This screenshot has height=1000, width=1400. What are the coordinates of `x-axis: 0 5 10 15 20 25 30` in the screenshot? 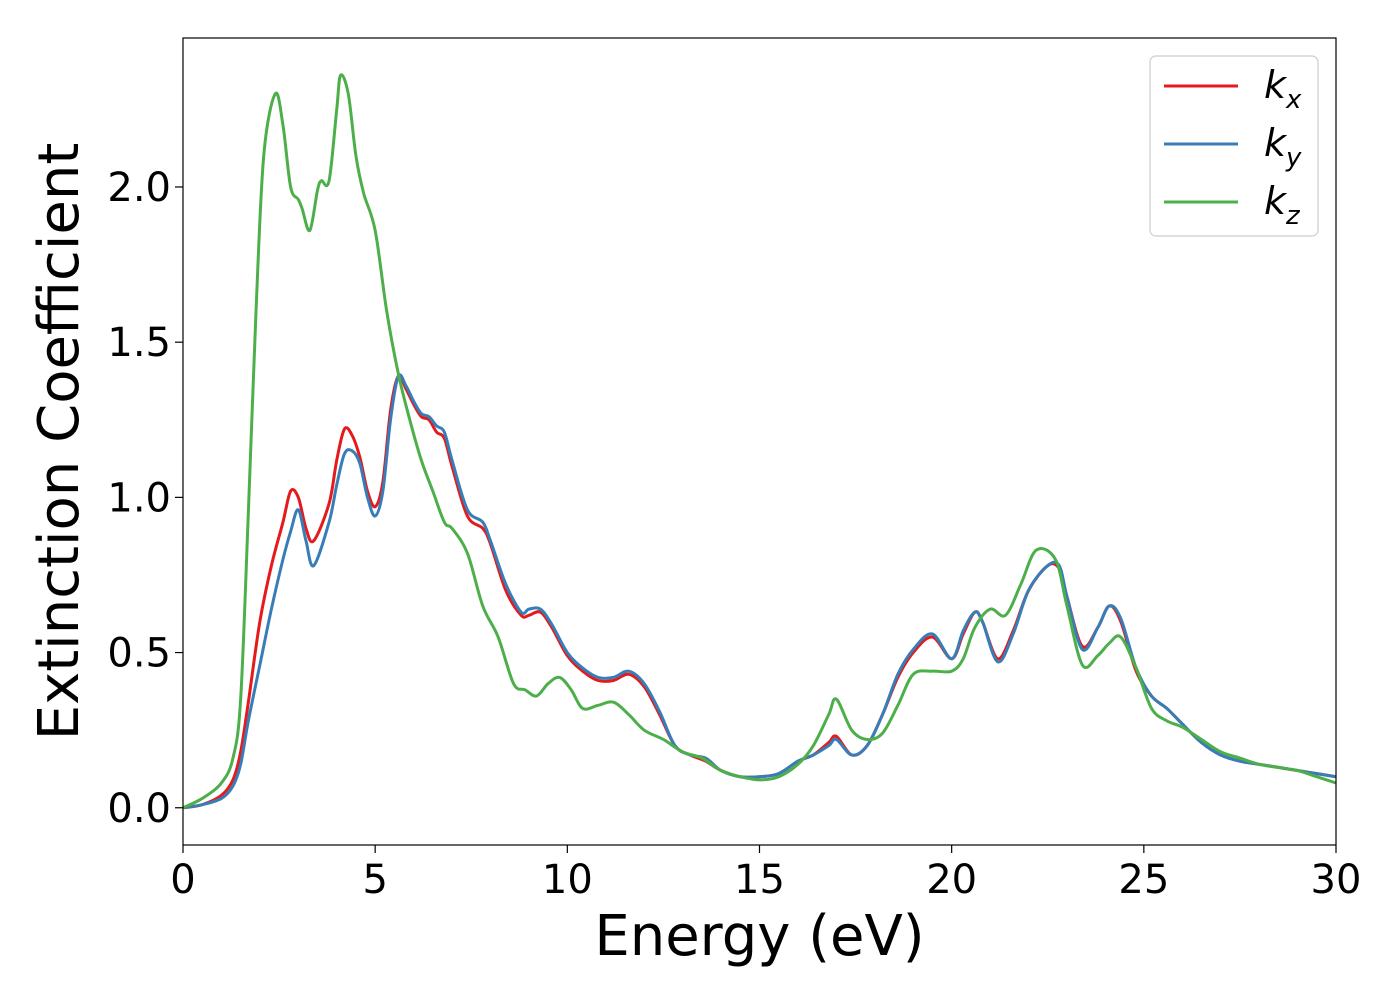 It's located at (765, 874).